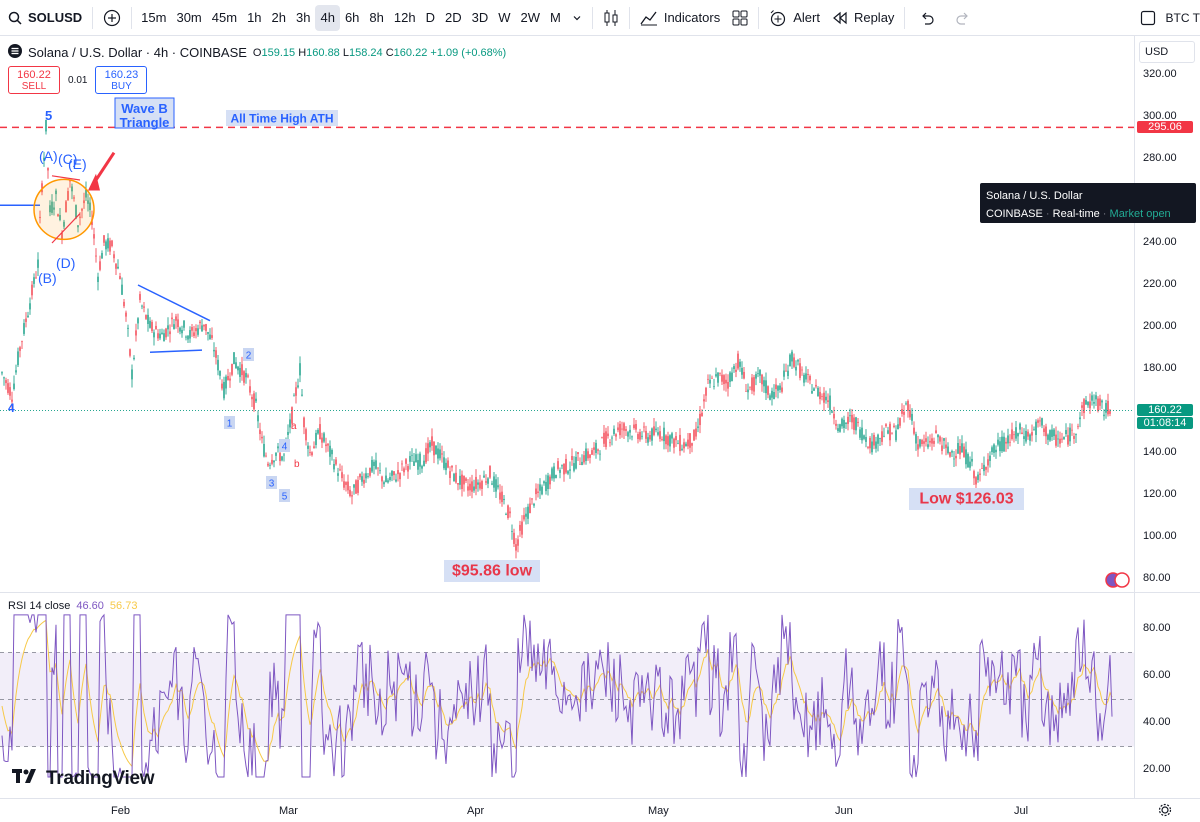 This screenshot has width=1200, height=822. Describe the element at coordinates (1160, 368) in the screenshot. I see `price-tick-label: 180.00` at that location.